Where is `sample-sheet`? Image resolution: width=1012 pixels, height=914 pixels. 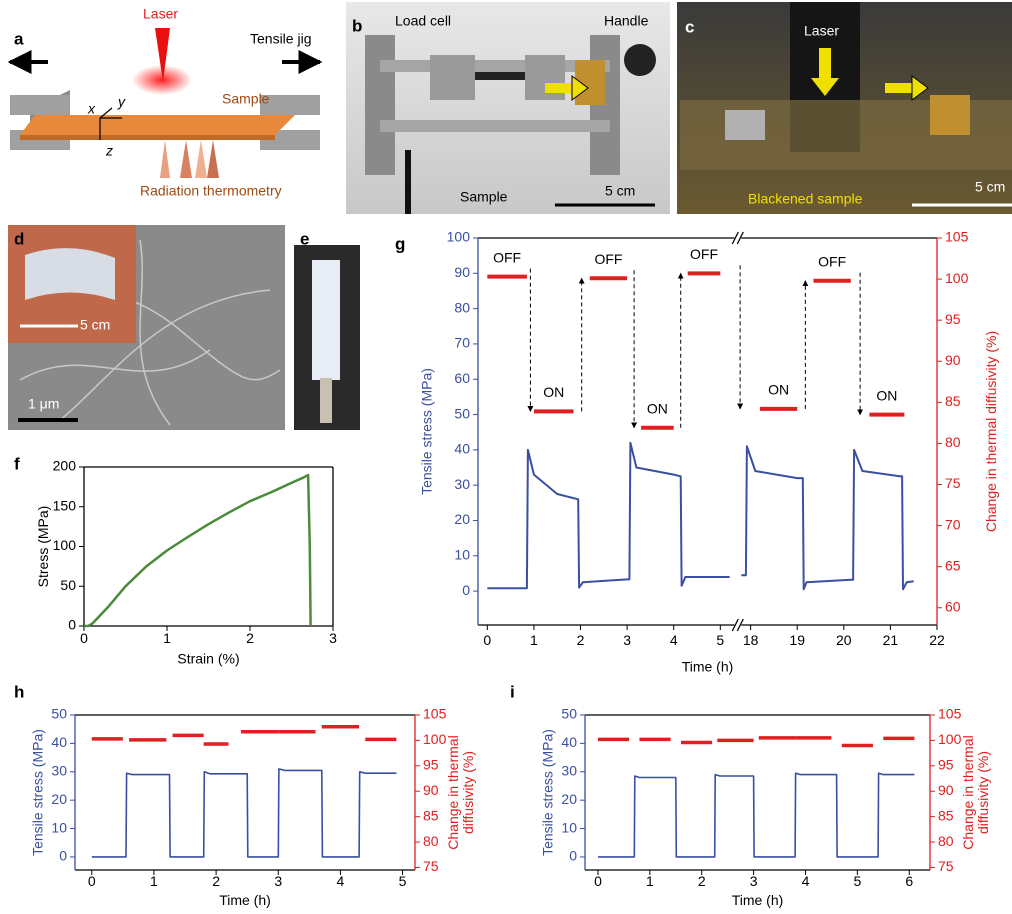 sample-sheet is located at coordinates (157, 125).